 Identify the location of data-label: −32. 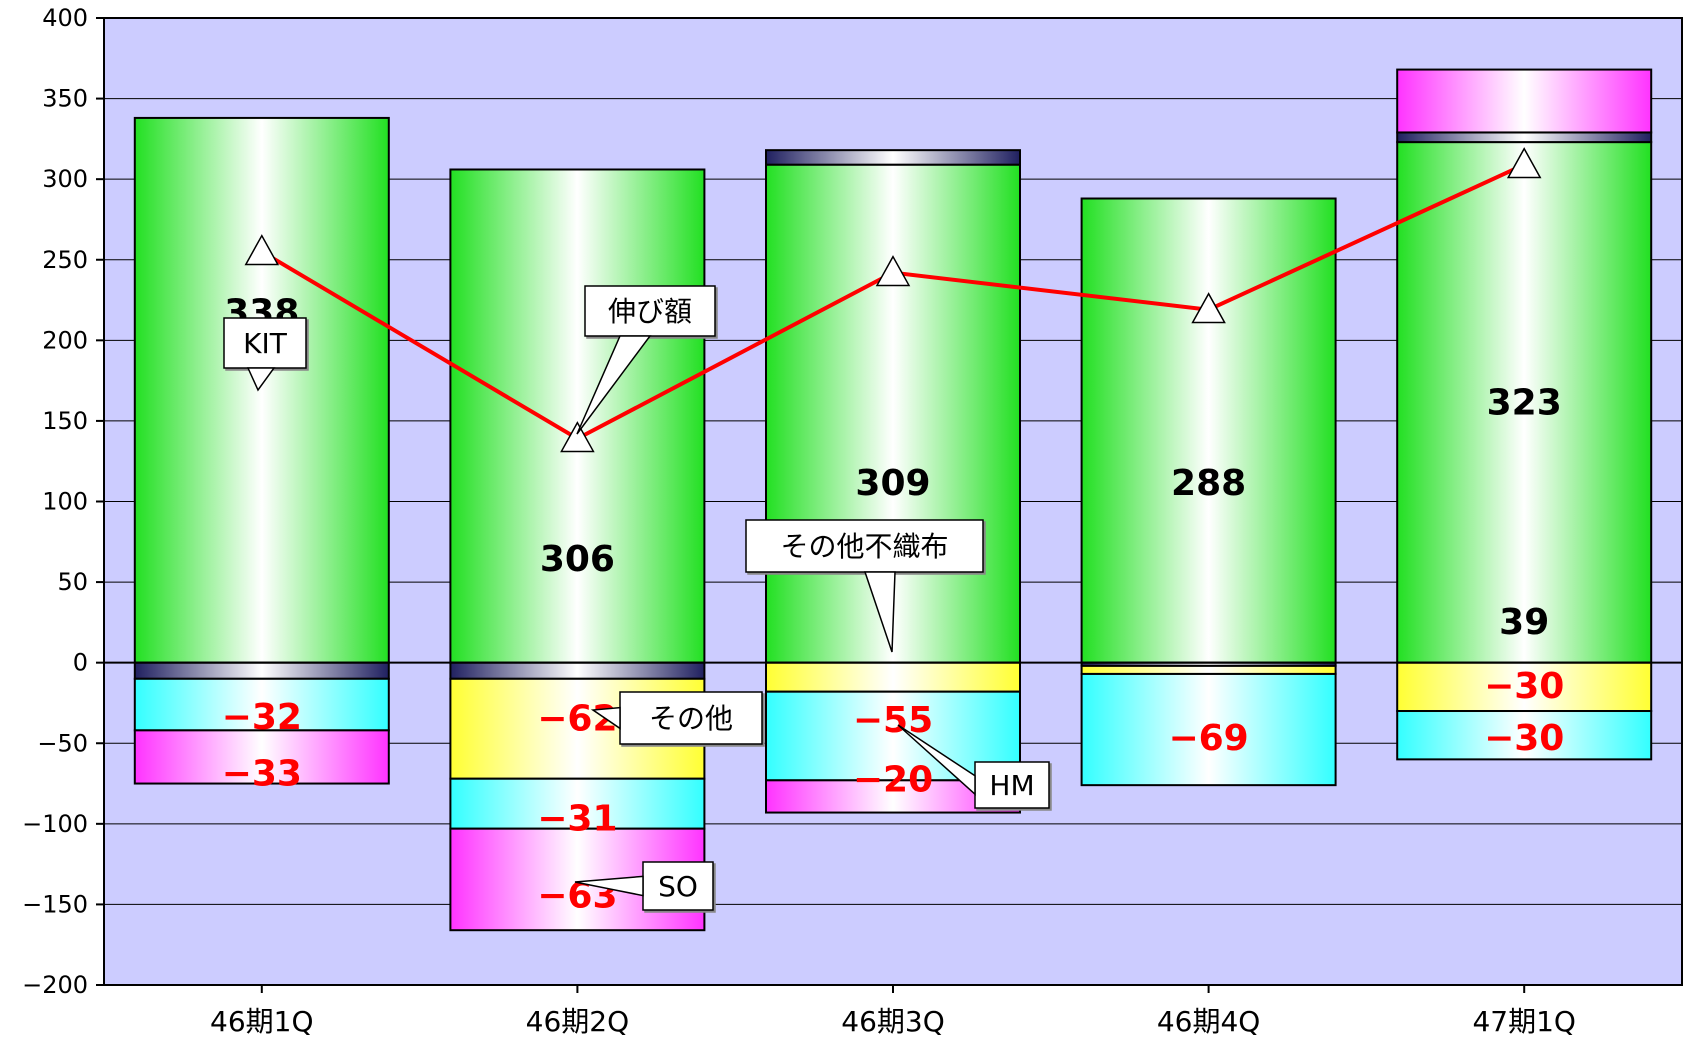
(262, 717).